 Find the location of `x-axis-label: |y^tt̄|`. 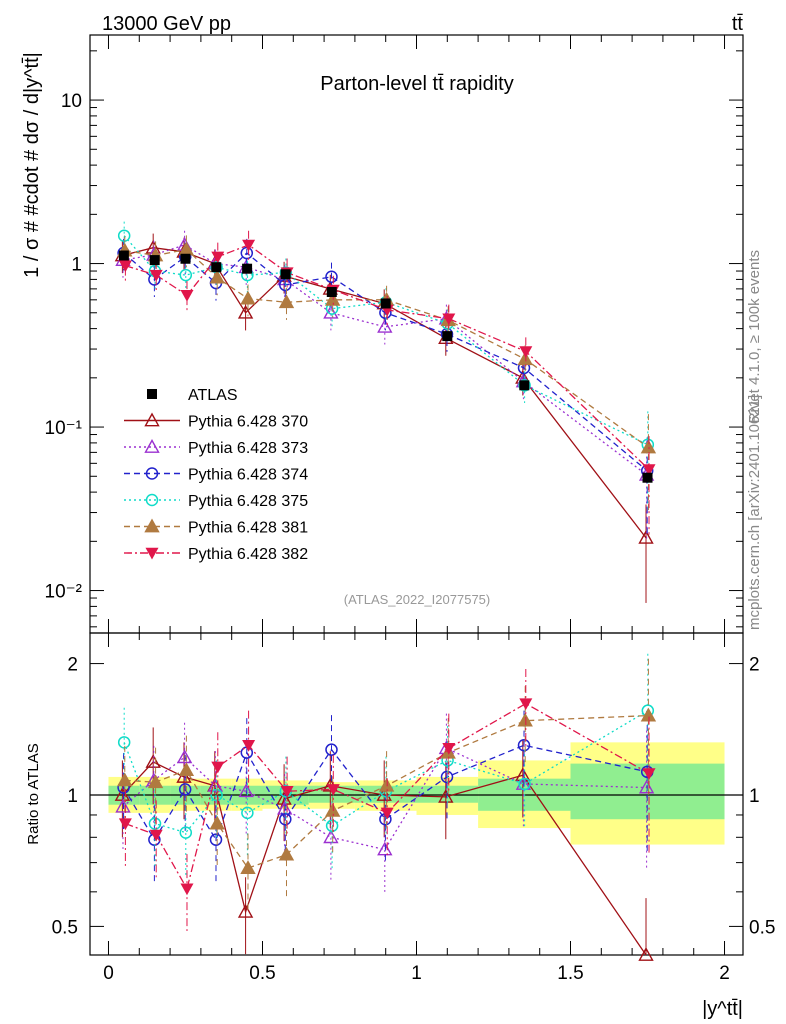

x-axis-label: |y^tt̄| is located at coordinates (722, 1009).